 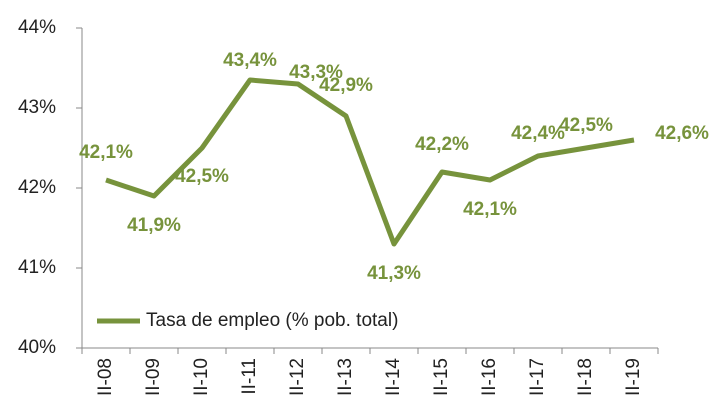 What do you see at coordinates (250, 60) in the screenshot?
I see `value-label: 43,4%` at bounding box center [250, 60].